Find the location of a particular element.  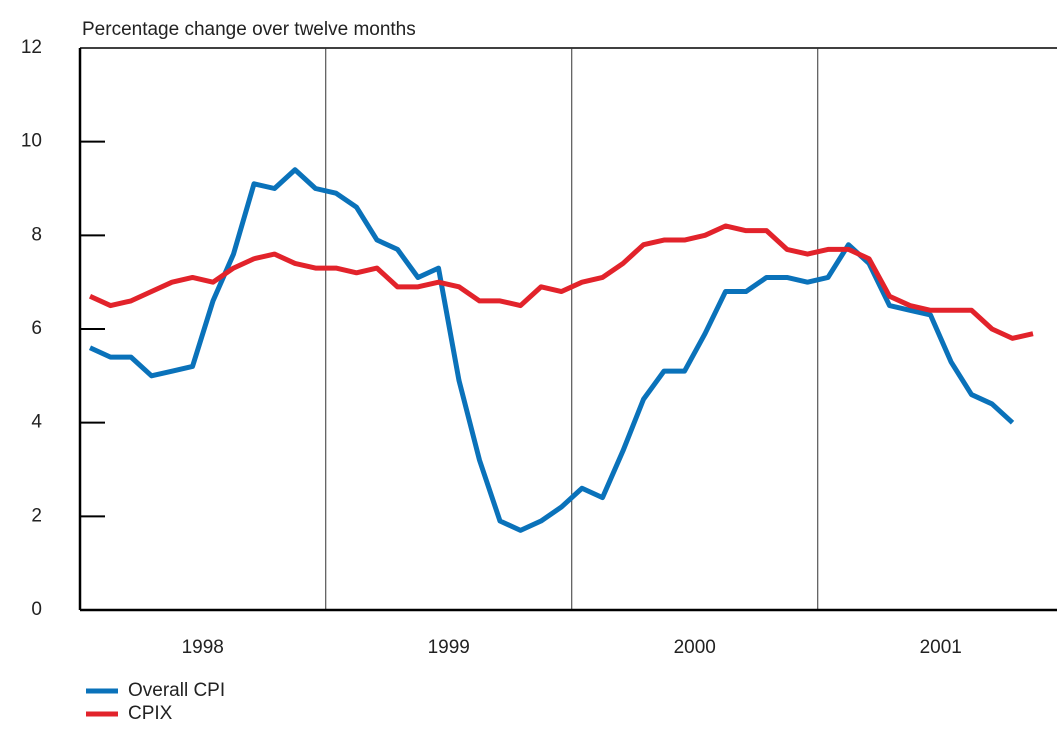

x-tick-label: 1999 is located at coordinates (449, 647).